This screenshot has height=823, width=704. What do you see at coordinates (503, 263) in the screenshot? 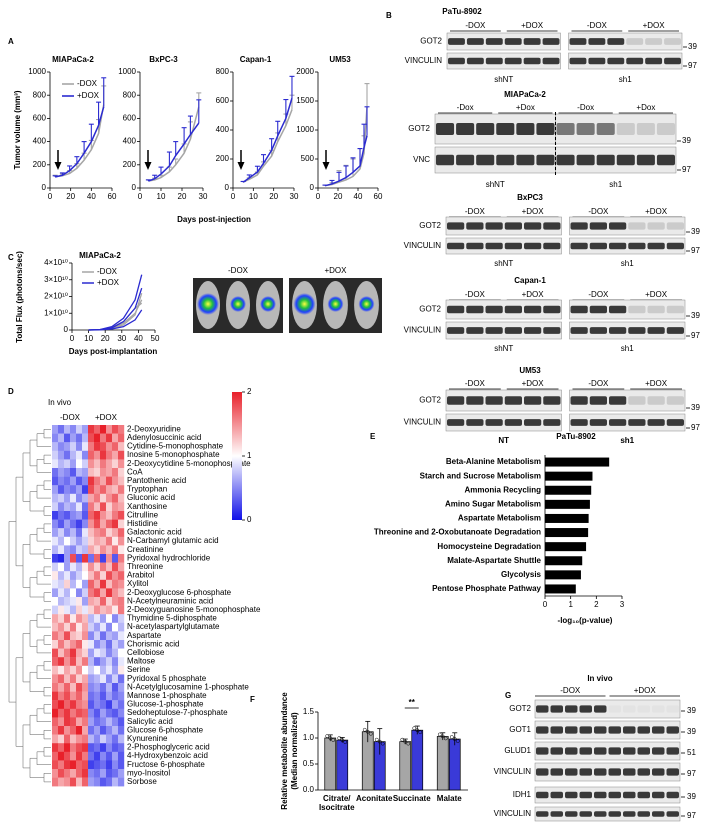
I see `group-label: shNT` at bounding box center [503, 263].